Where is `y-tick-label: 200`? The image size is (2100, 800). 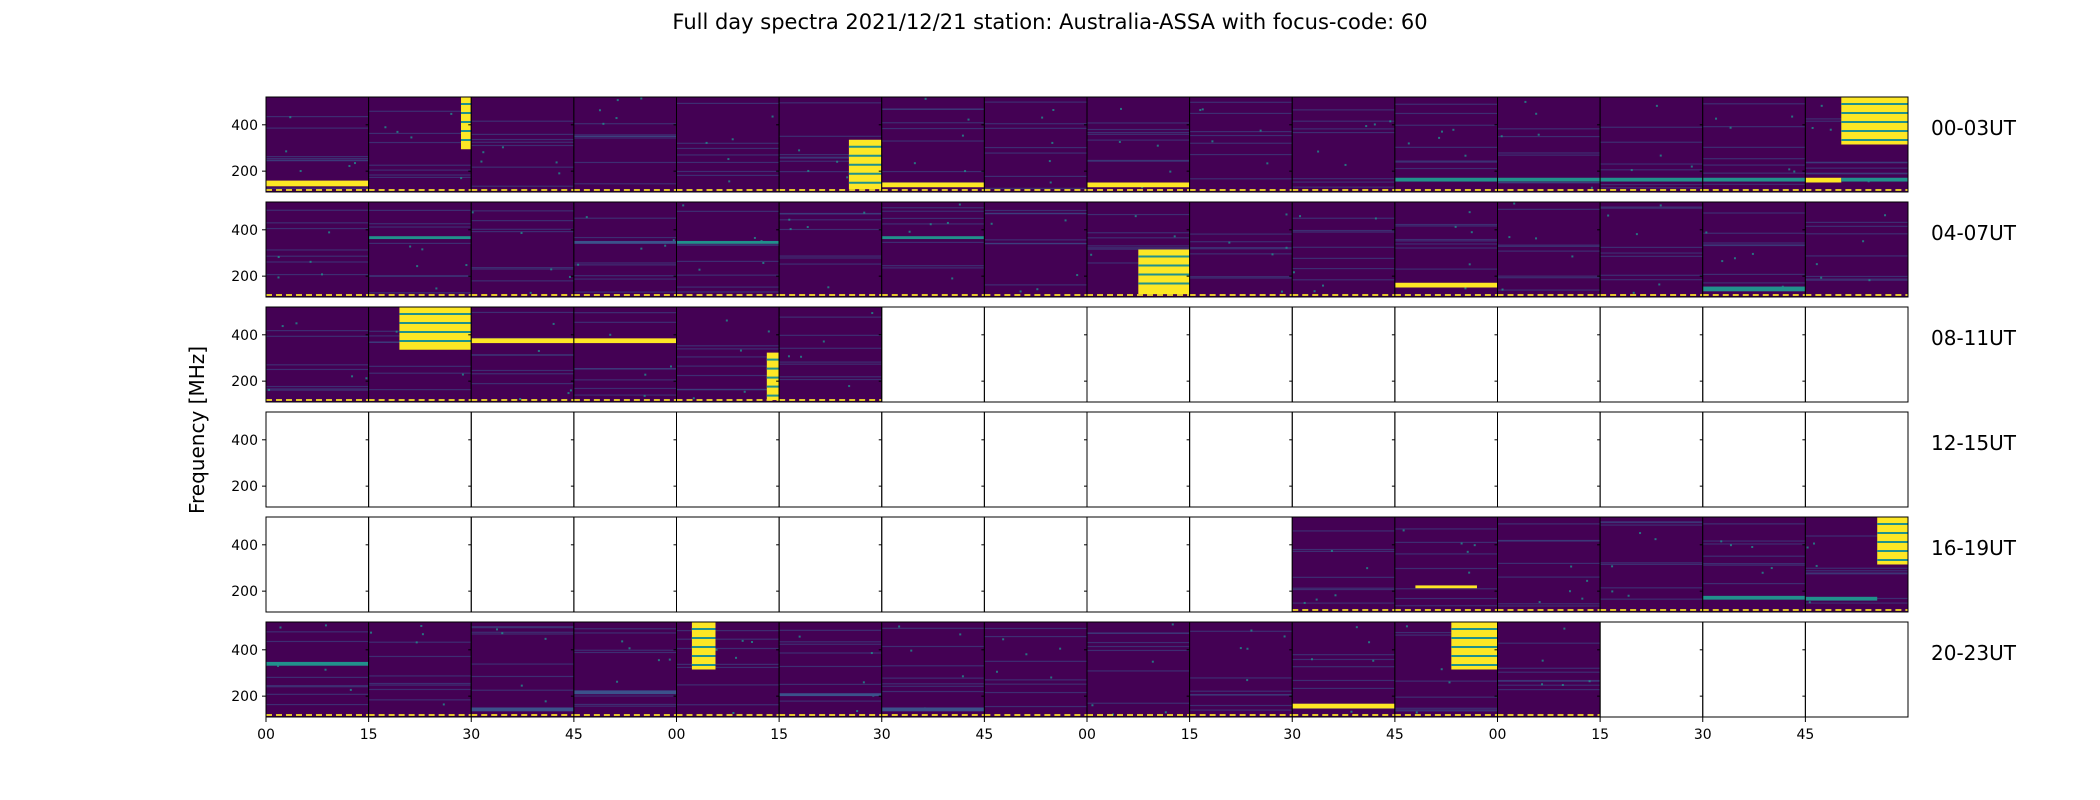 y-tick-label: 200 is located at coordinates (244, 487).